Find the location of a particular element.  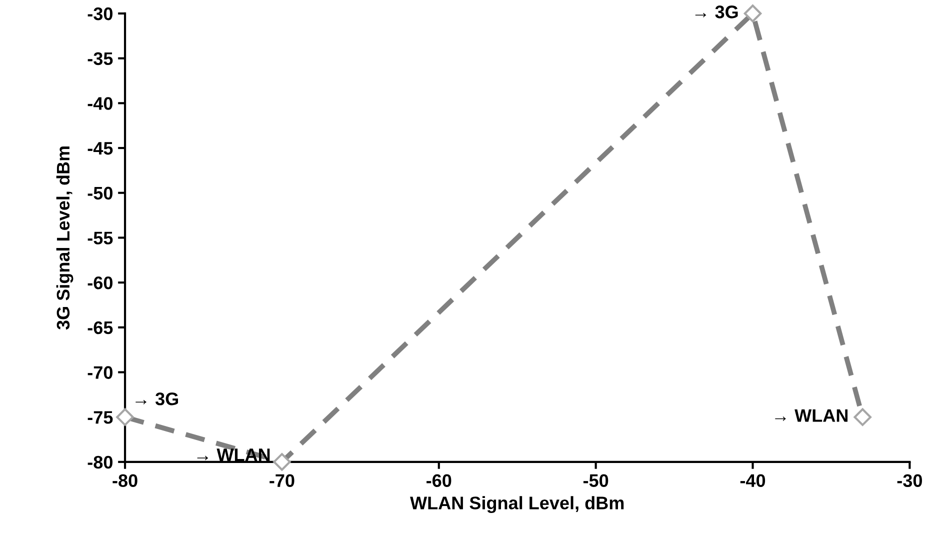

x-tick-label: -60 is located at coordinates (439, 480).